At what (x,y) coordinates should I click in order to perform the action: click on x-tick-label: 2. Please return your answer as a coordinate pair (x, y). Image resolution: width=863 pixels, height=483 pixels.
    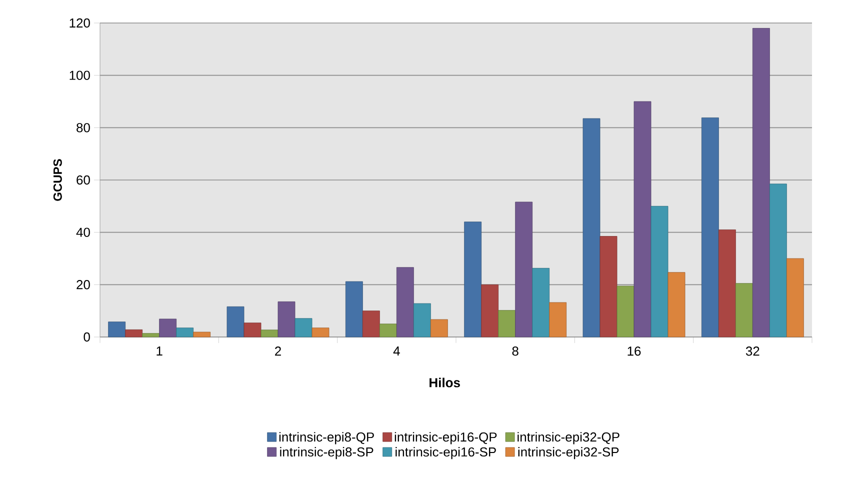
    Looking at the image, I should click on (278, 351).